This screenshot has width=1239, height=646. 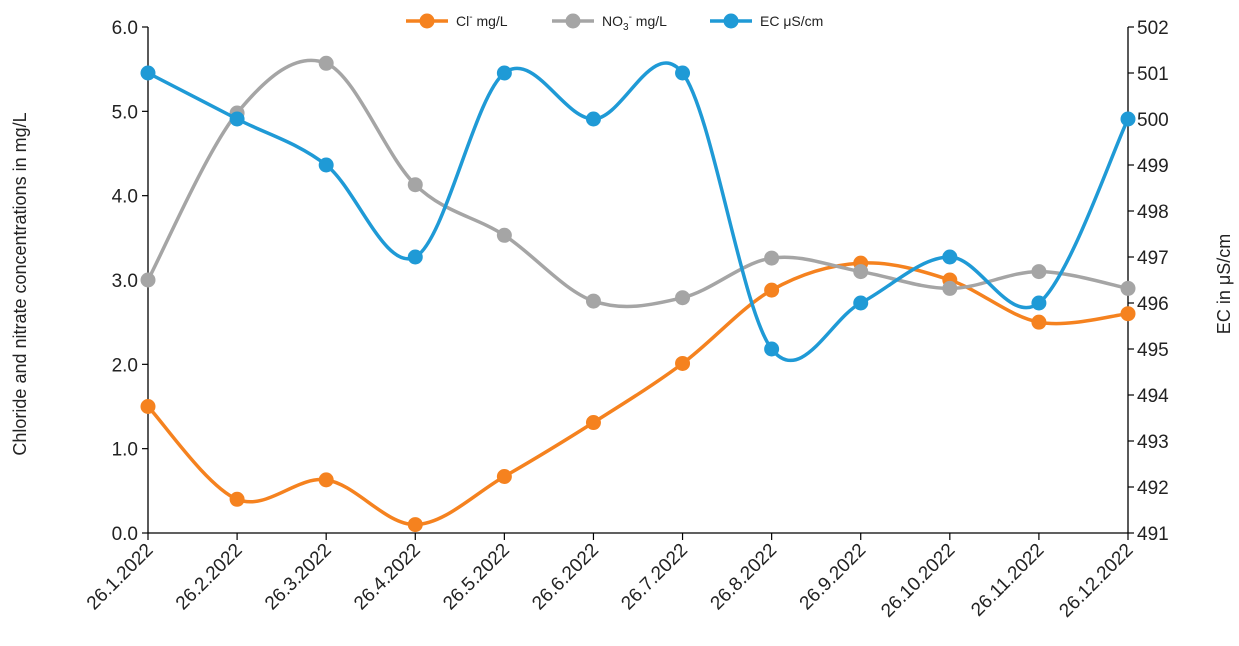 What do you see at coordinates (1153, 212) in the screenshot?
I see `y2-tick-label: 498` at bounding box center [1153, 212].